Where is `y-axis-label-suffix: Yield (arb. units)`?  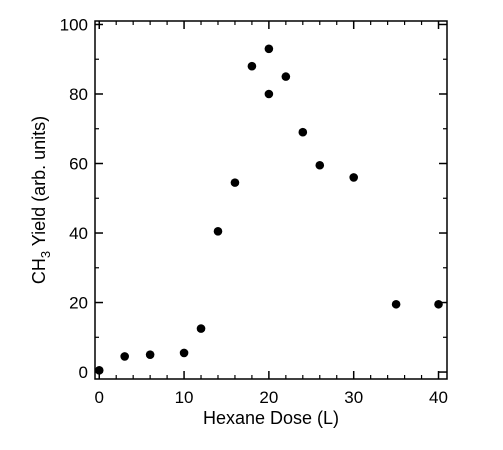 y-axis-label-suffix: Yield (arb. units) is located at coordinates (39, 183).